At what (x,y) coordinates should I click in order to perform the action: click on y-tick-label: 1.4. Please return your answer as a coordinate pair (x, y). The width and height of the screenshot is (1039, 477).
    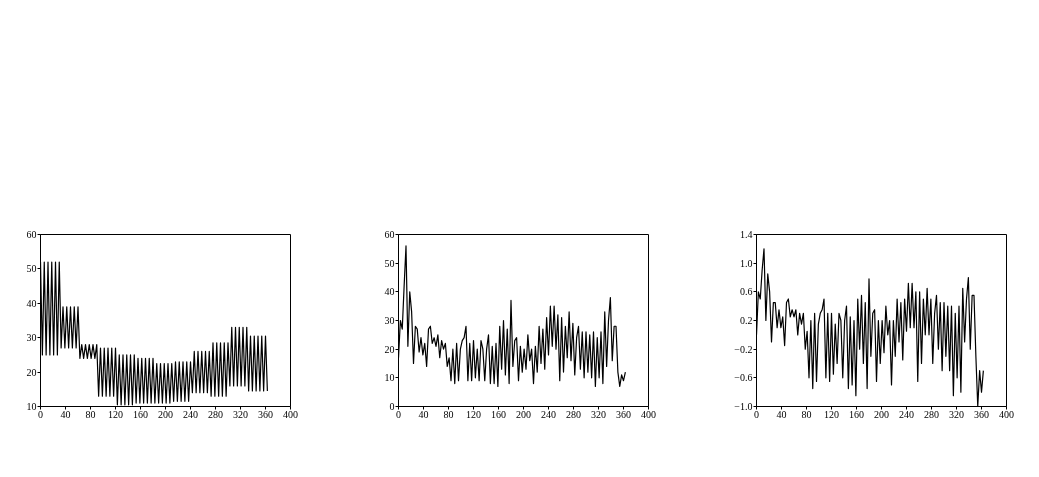
    Looking at the image, I should click on (746, 234).